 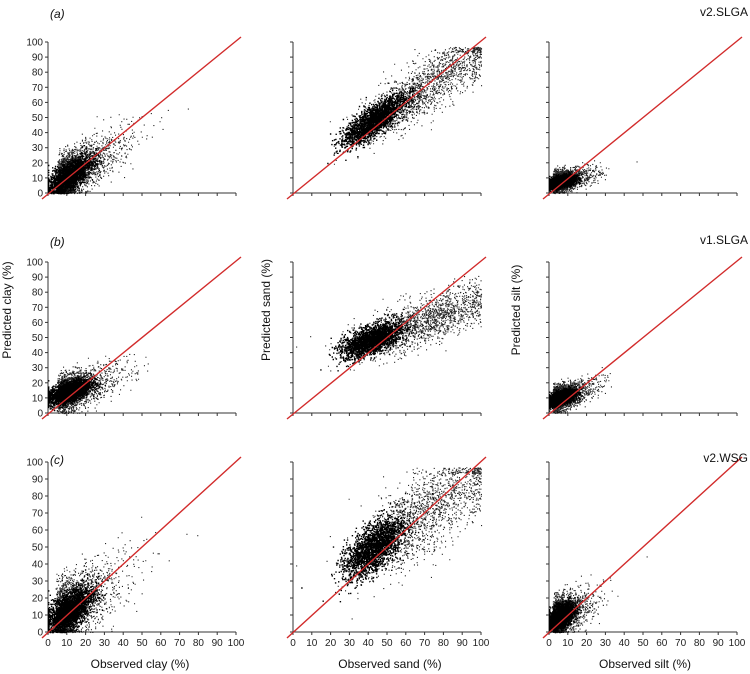 I want to click on row-label-v2-slga: v2.SLGA, so click(x=724, y=12).